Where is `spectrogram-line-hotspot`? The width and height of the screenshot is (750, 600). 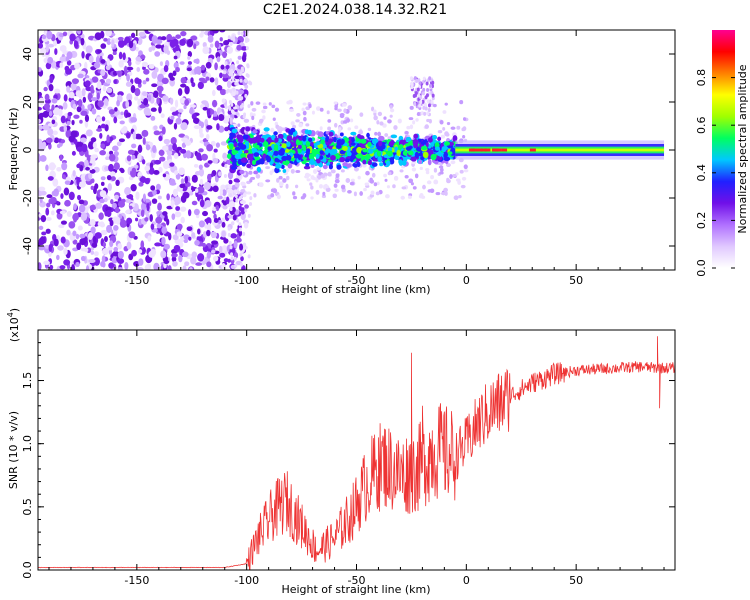
spectrogram-line-hotspot is located at coordinates (487, 150).